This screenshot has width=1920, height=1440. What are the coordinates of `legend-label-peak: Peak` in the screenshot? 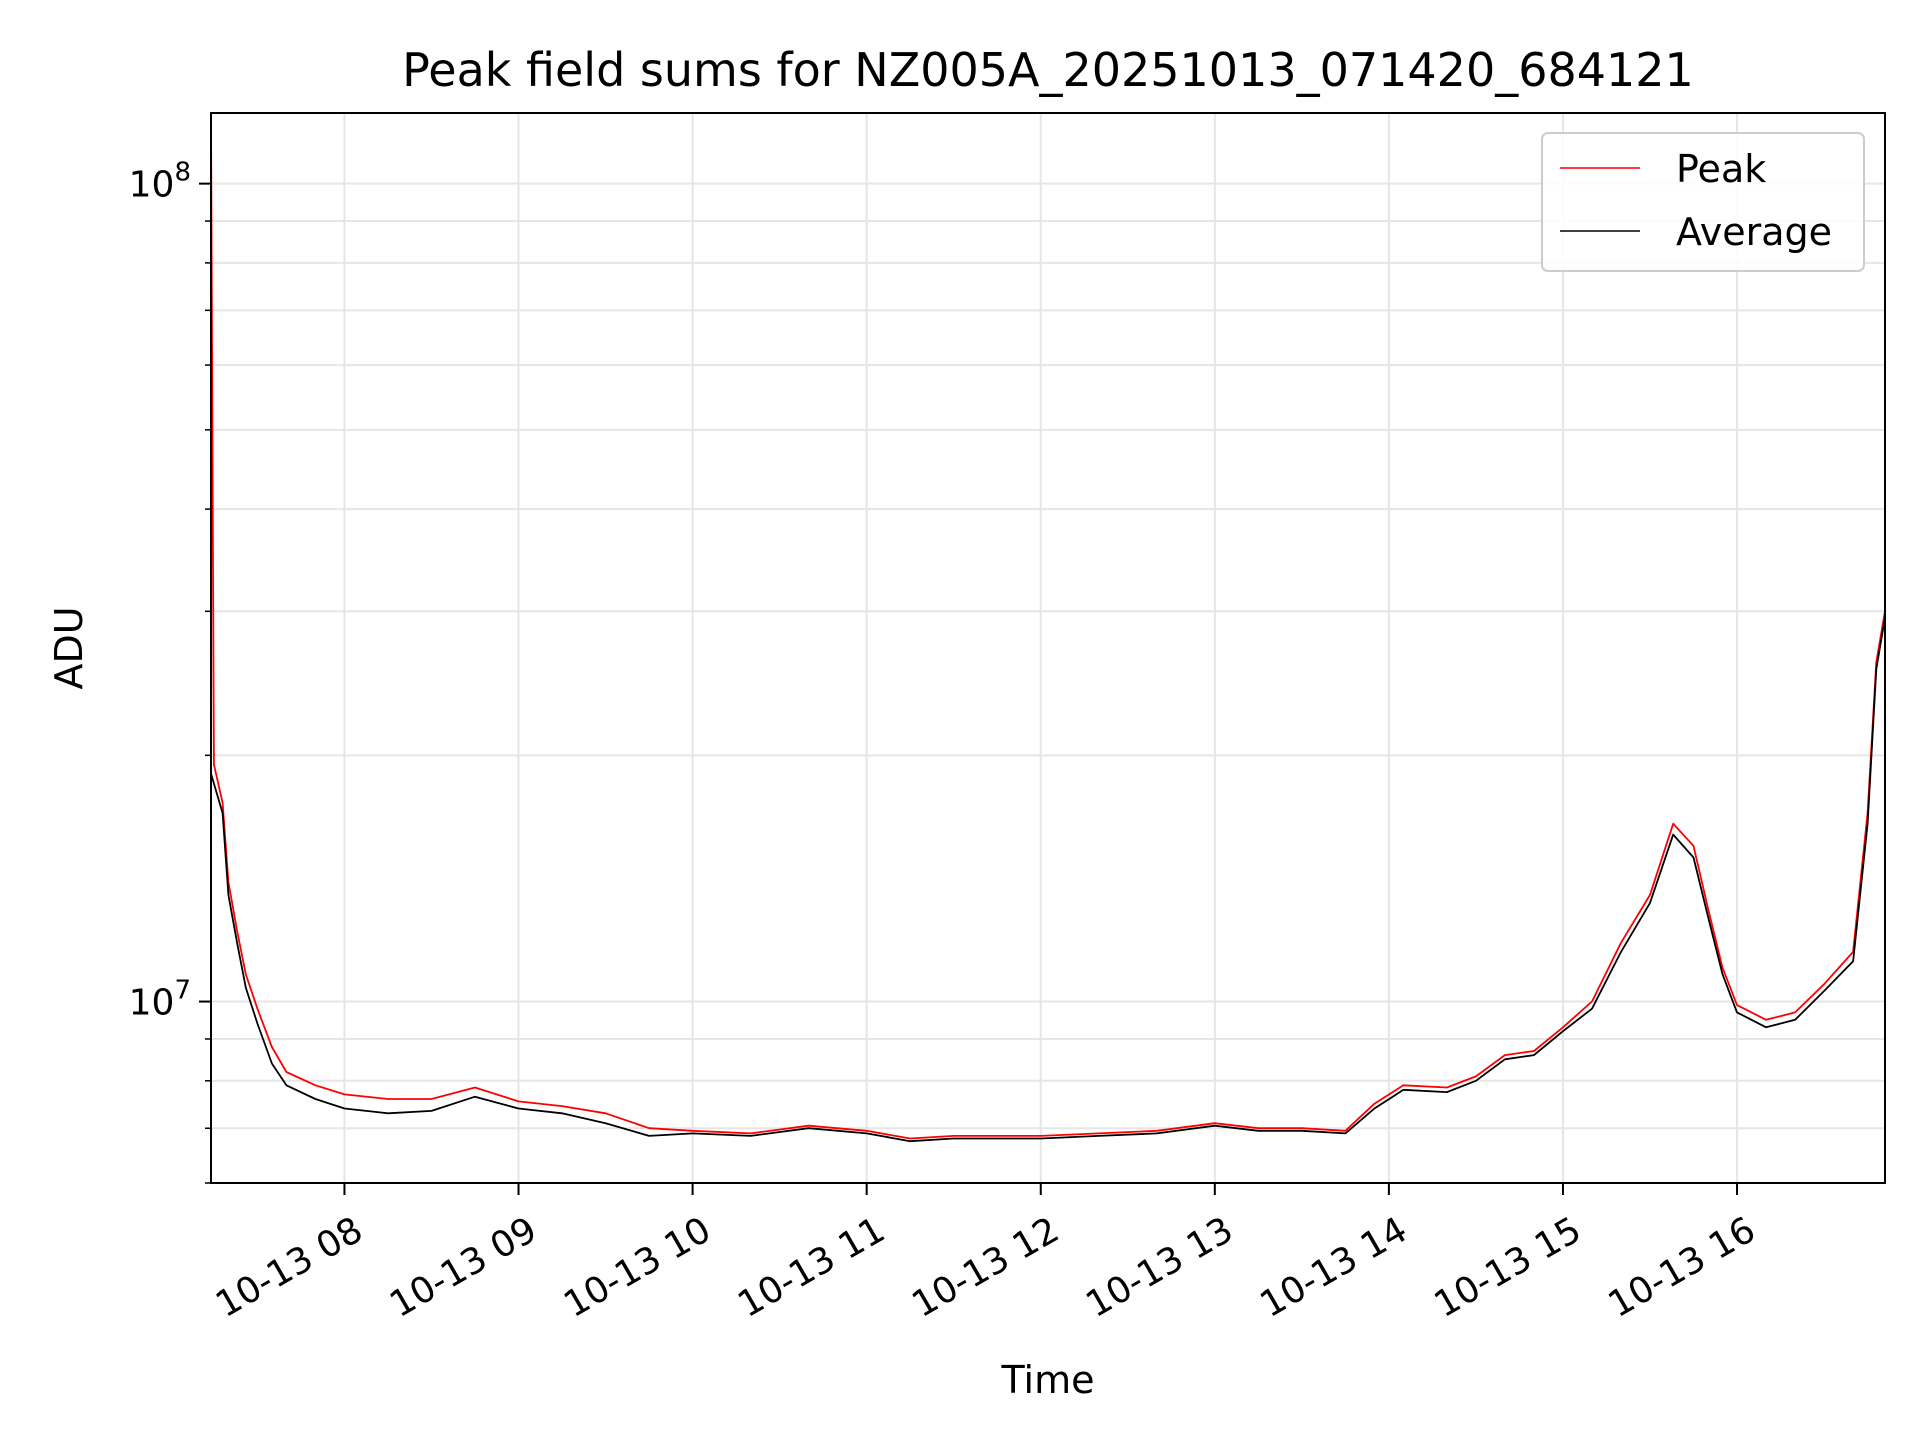 It's located at (1721, 169).